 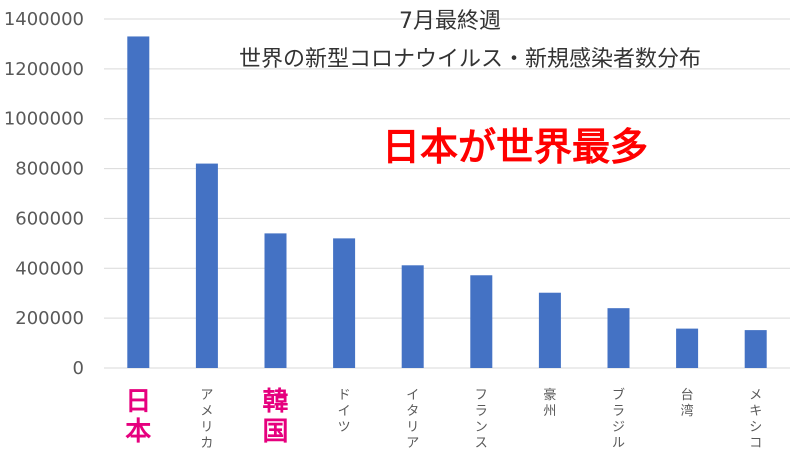 I want to click on y-tick-label: 1000000, so click(x=44, y=119).